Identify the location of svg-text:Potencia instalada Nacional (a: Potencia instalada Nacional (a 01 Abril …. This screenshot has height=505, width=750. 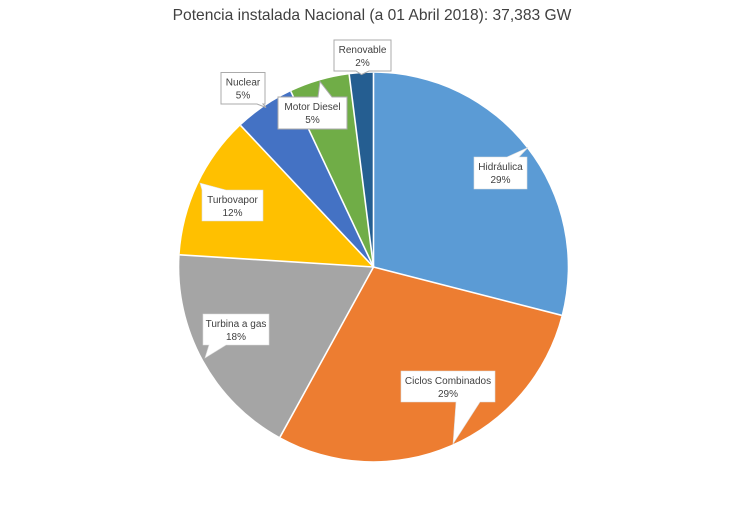
(372, 15).